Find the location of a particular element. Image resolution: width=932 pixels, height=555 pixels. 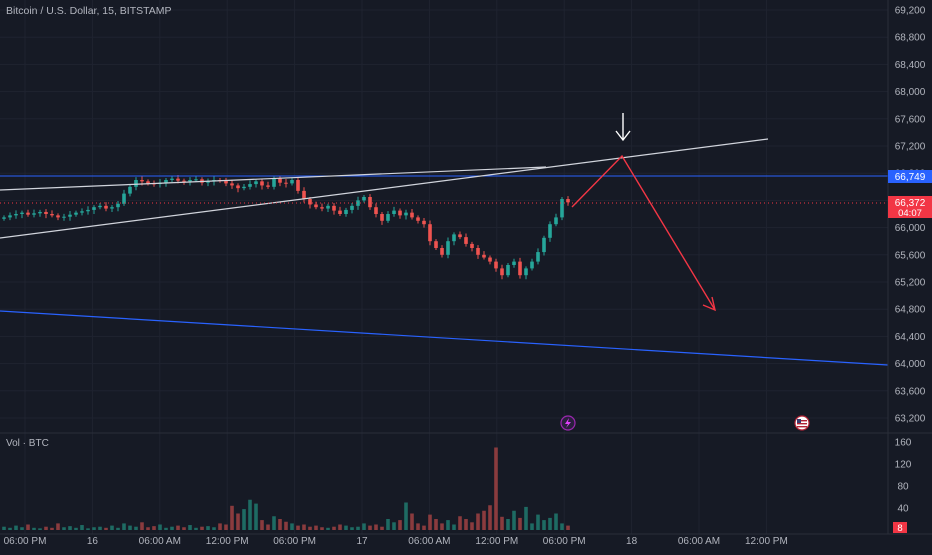

price-tick-label: 66,000 is located at coordinates (910, 228).